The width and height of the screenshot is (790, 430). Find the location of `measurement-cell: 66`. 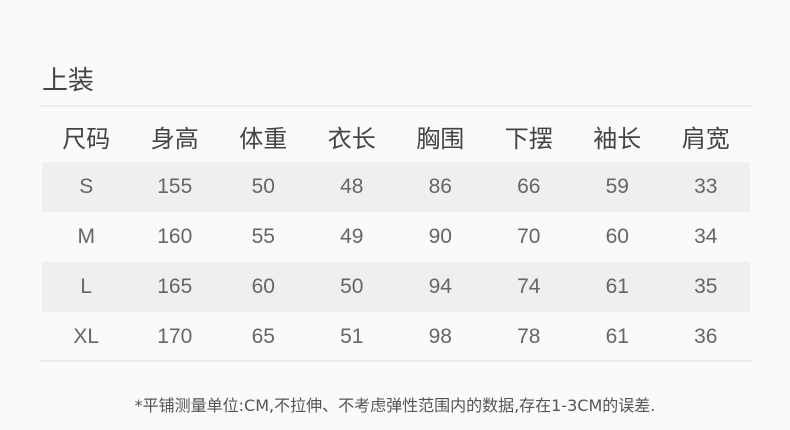

measurement-cell: 66 is located at coordinates (528, 187).